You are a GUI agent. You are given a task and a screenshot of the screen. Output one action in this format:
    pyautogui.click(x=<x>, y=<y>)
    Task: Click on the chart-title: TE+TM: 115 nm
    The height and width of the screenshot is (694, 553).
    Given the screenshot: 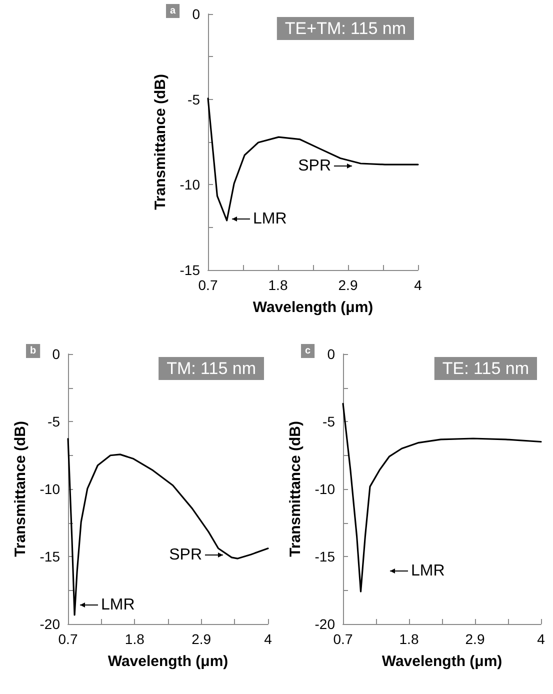 What is the action you would take?
    pyautogui.click(x=345, y=28)
    